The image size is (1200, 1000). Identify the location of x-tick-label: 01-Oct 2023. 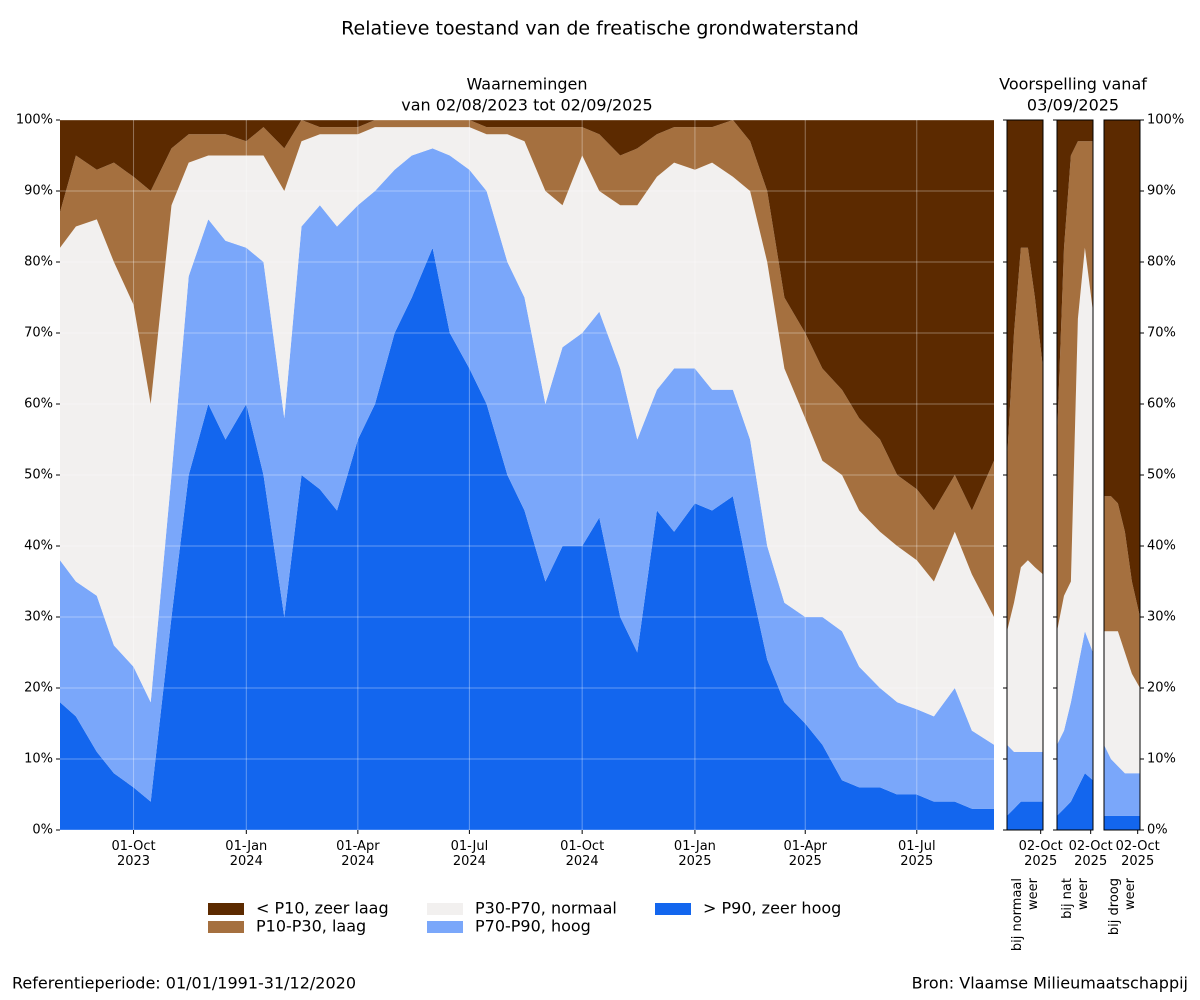
(134, 854).